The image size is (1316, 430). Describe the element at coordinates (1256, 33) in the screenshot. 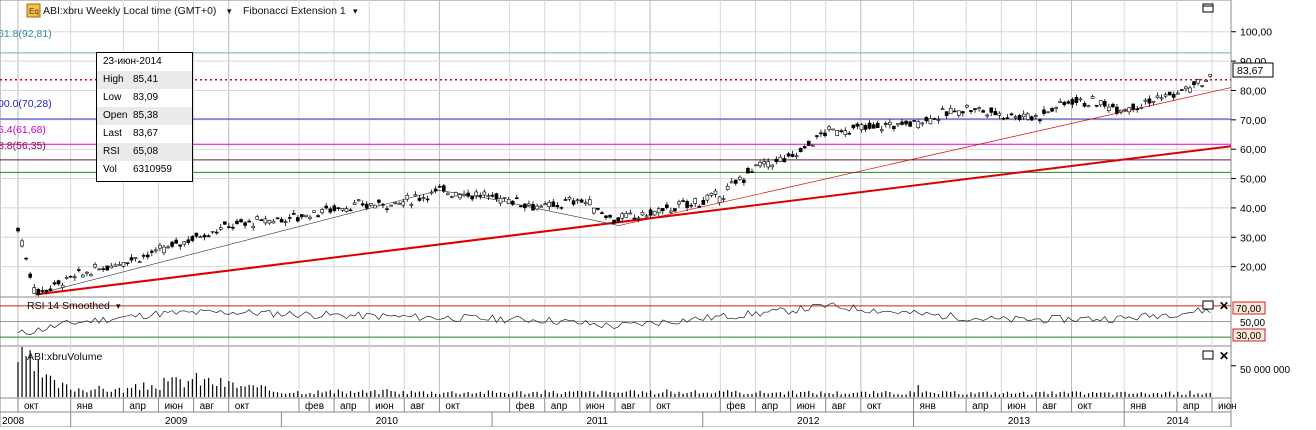

I see `price-tick-label: 100,00` at that location.